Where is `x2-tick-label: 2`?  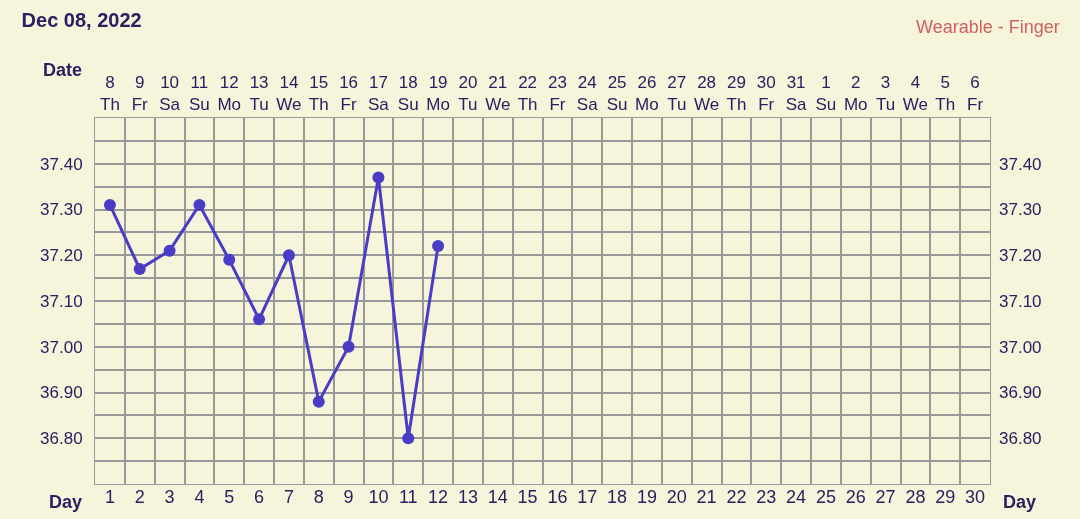
x2-tick-label: 2 is located at coordinates (139, 497).